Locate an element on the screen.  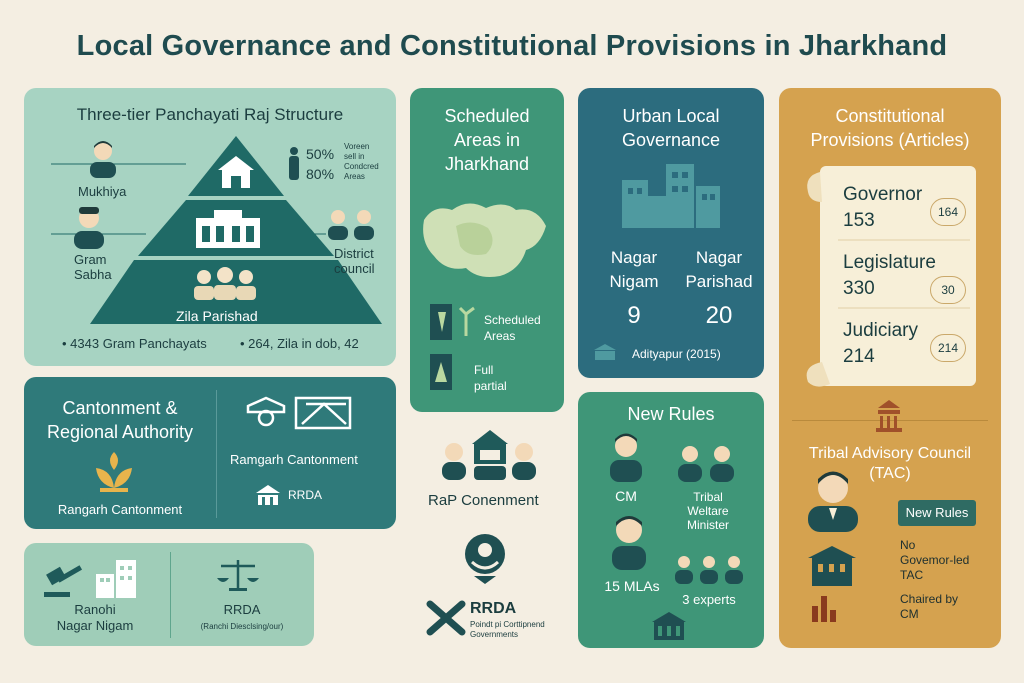
ranohi-nagar-nigam-label: Ranohi Nagar Nigam is located at coordinates (95, 617).